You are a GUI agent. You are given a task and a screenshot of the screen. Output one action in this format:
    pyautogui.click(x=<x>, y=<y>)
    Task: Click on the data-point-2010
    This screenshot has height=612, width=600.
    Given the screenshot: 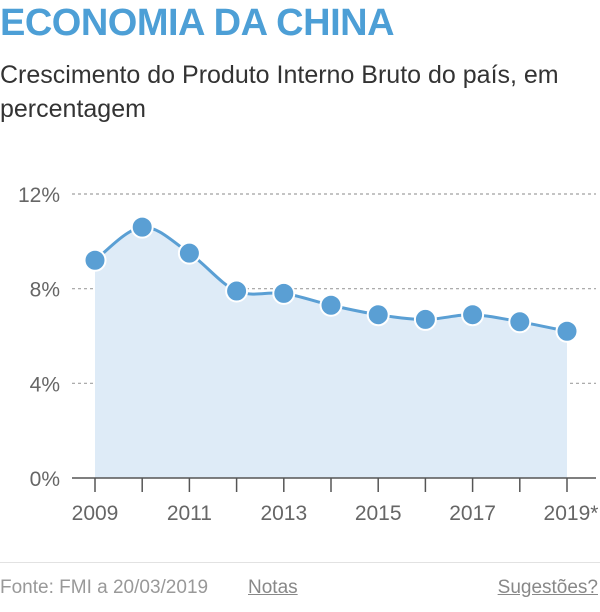 What is the action you would take?
    pyautogui.click(x=142, y=227)
    